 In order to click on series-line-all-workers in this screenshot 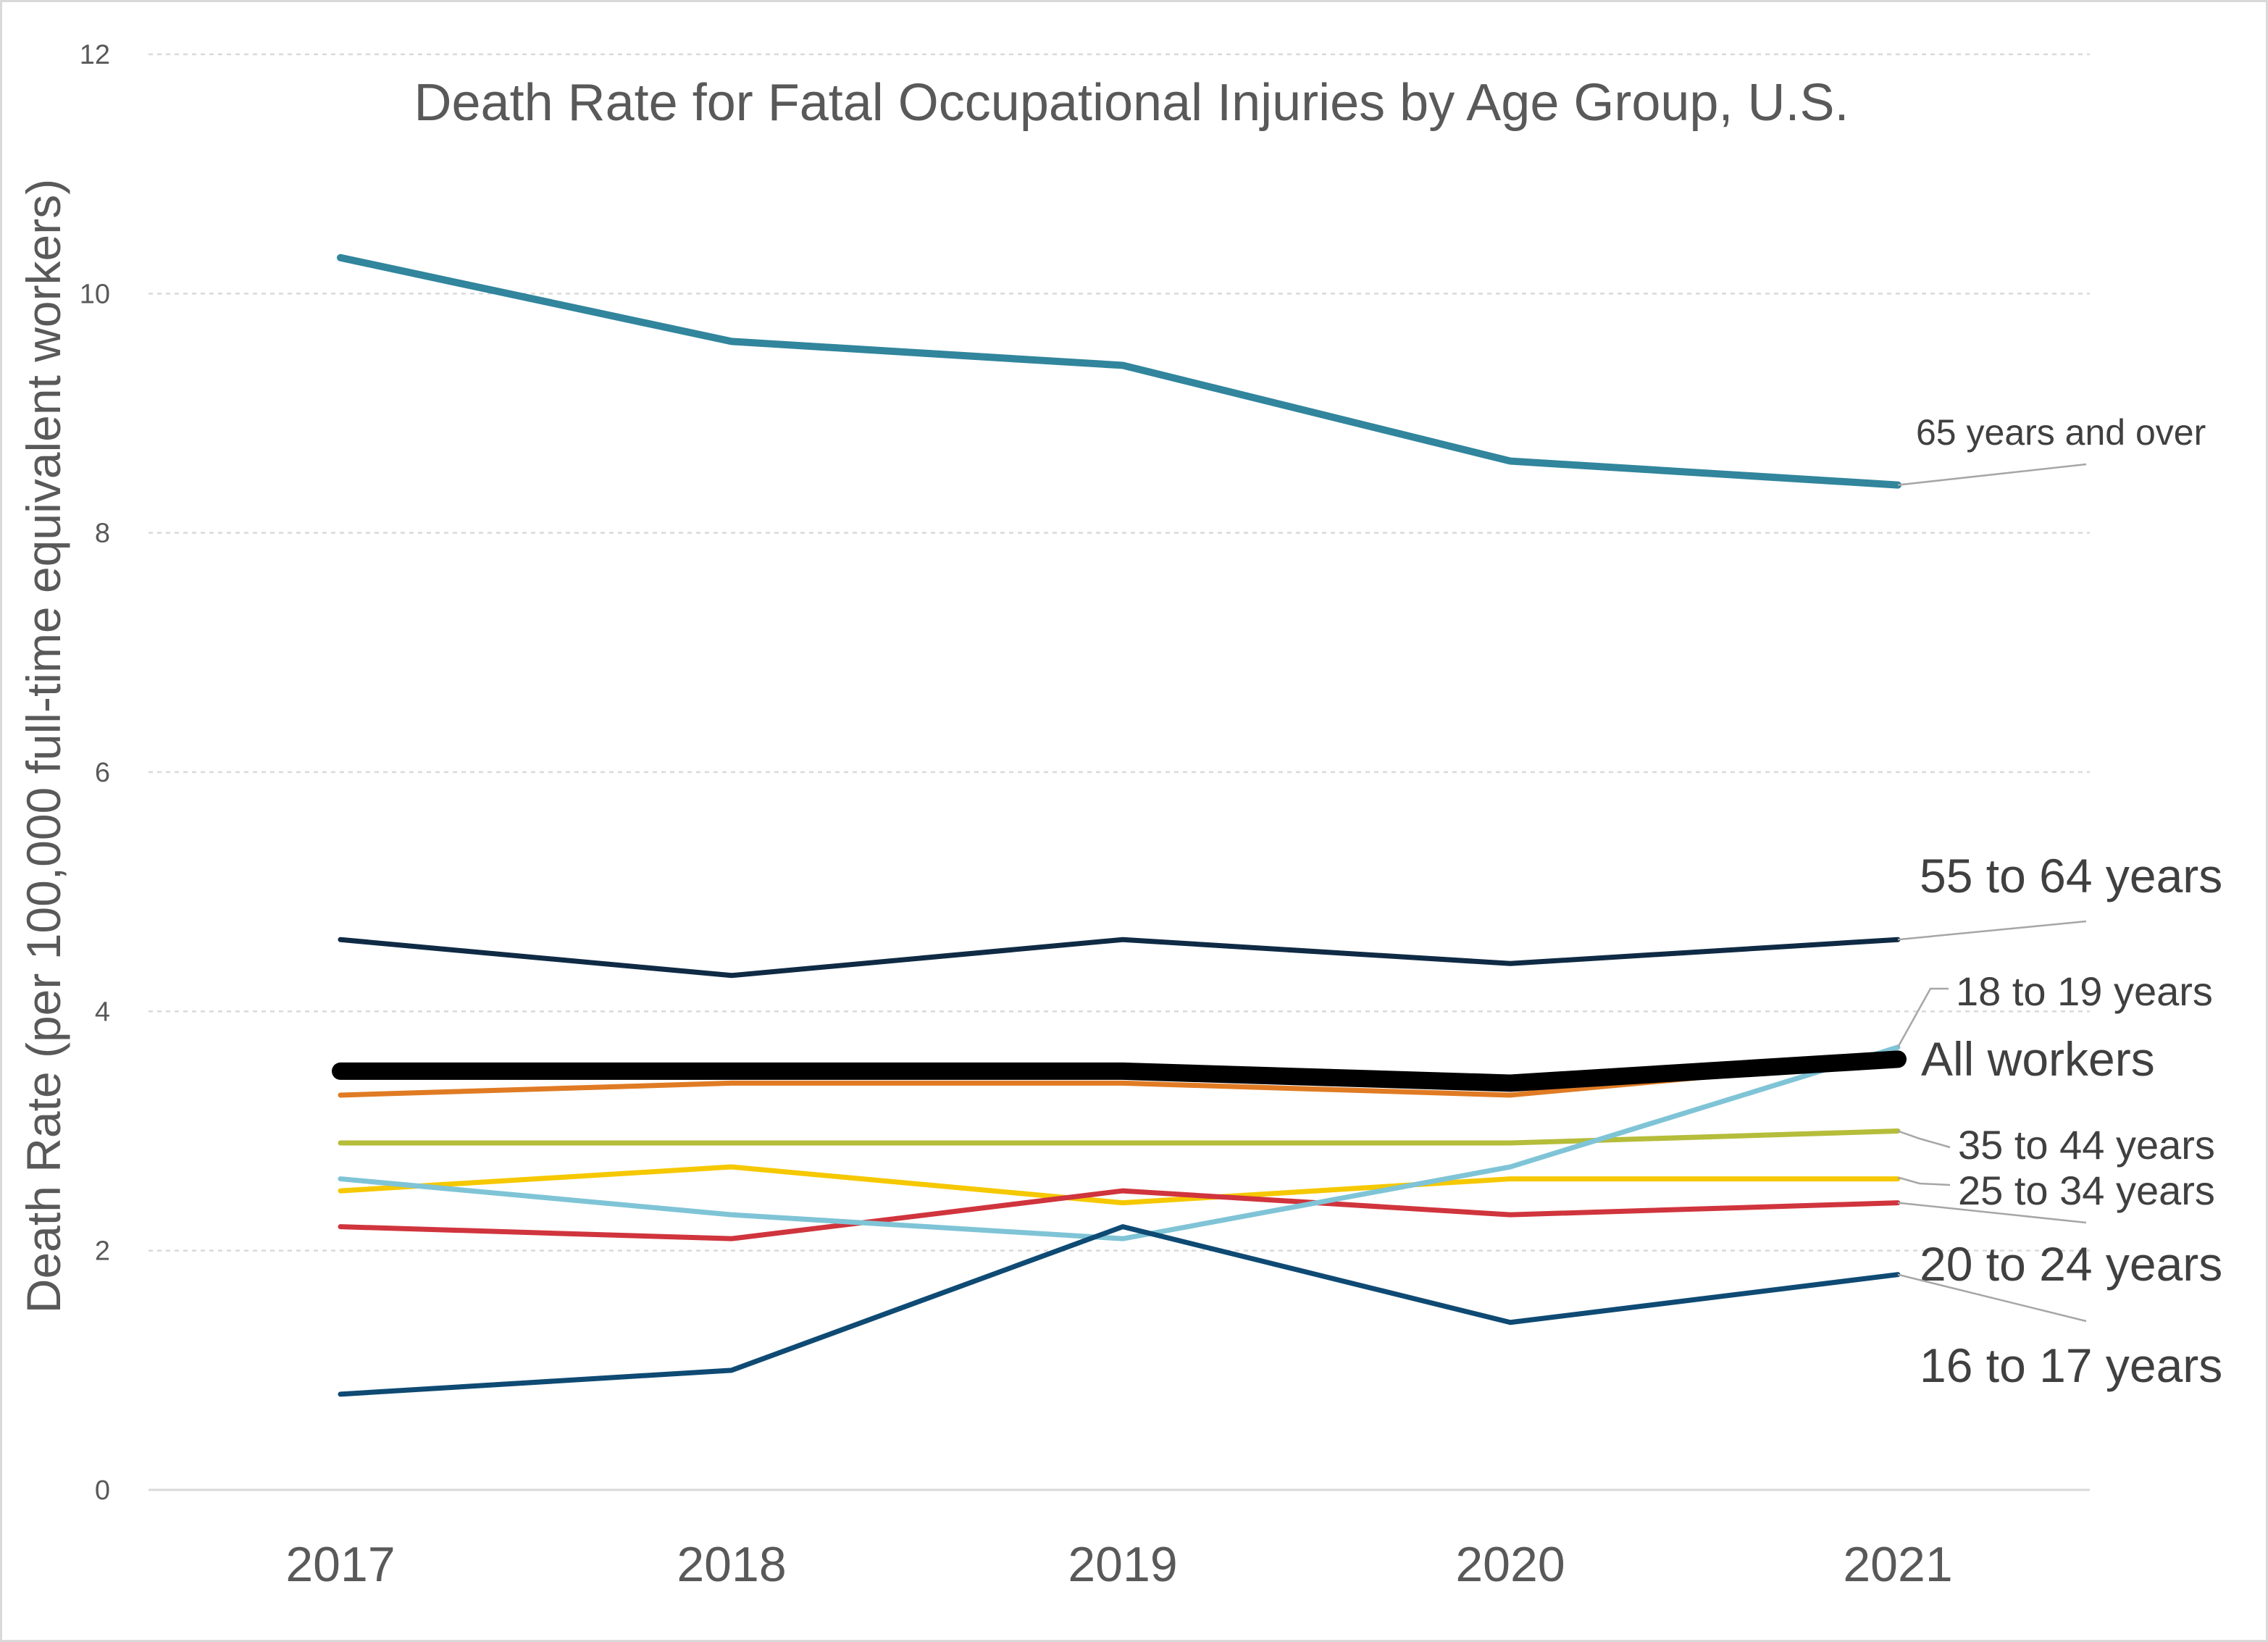, I will do `click(1120, 1071)`.